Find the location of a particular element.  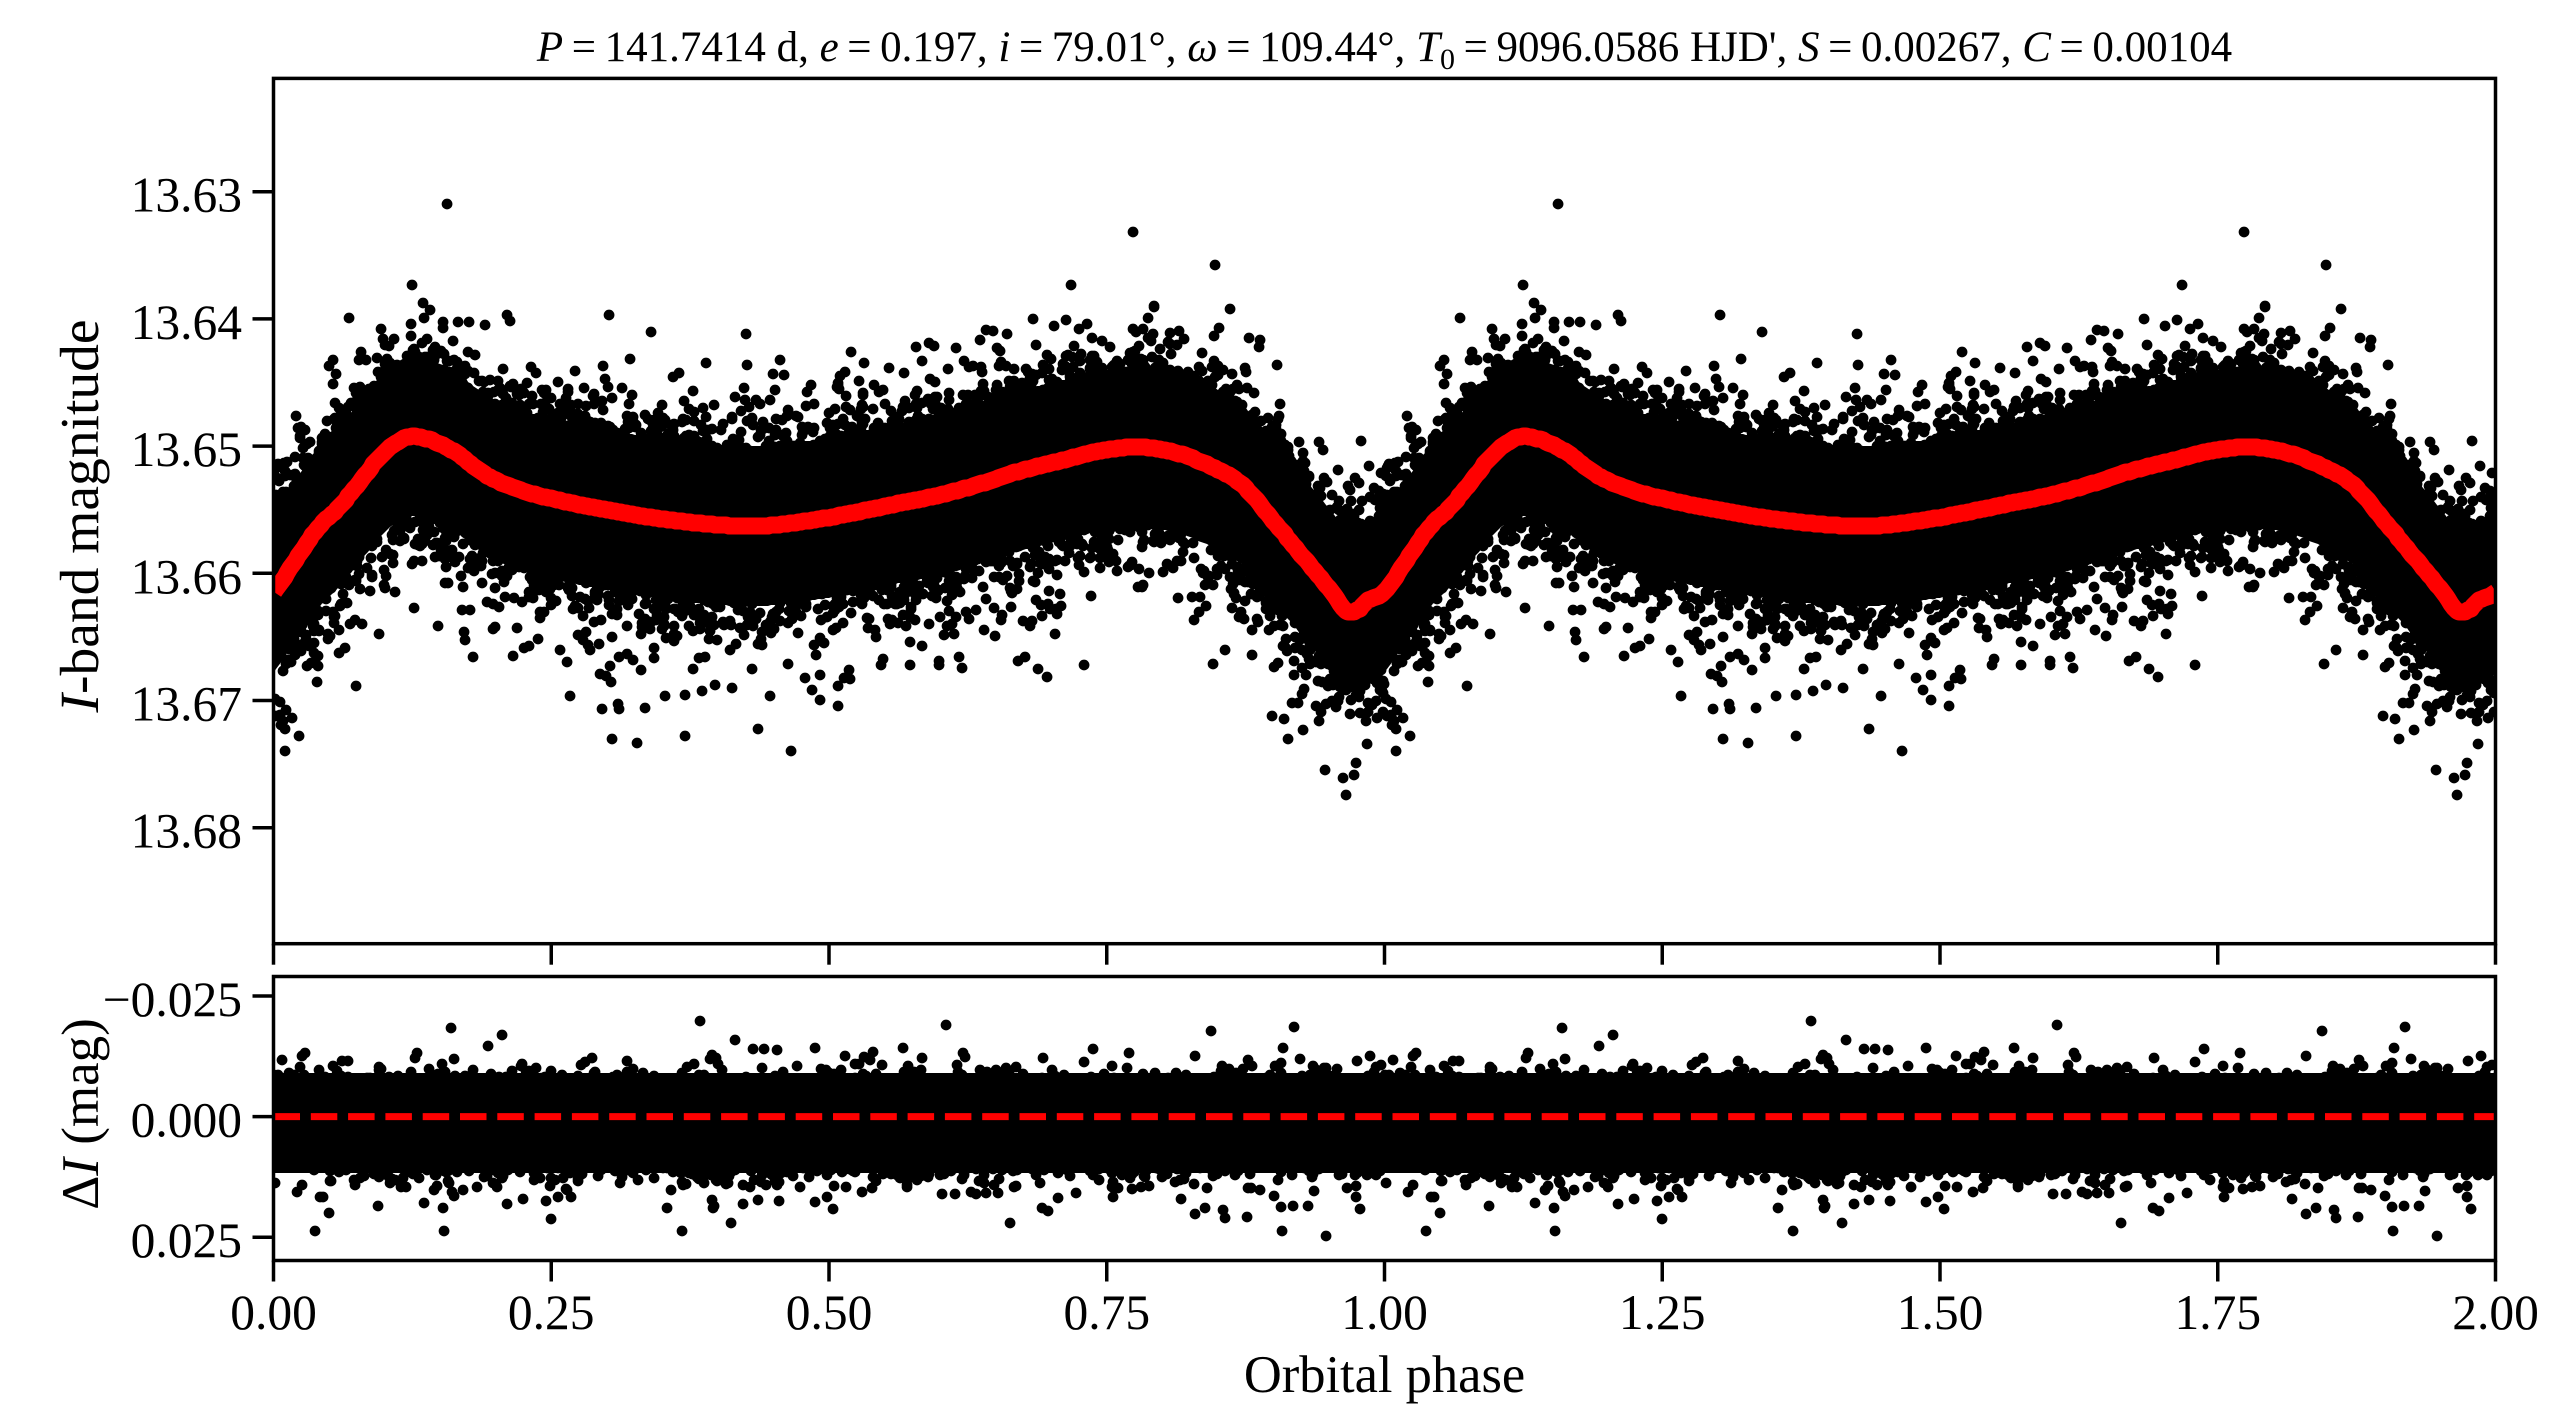

svg-text: Orbital phase is located at coordinates (1384, 1375).